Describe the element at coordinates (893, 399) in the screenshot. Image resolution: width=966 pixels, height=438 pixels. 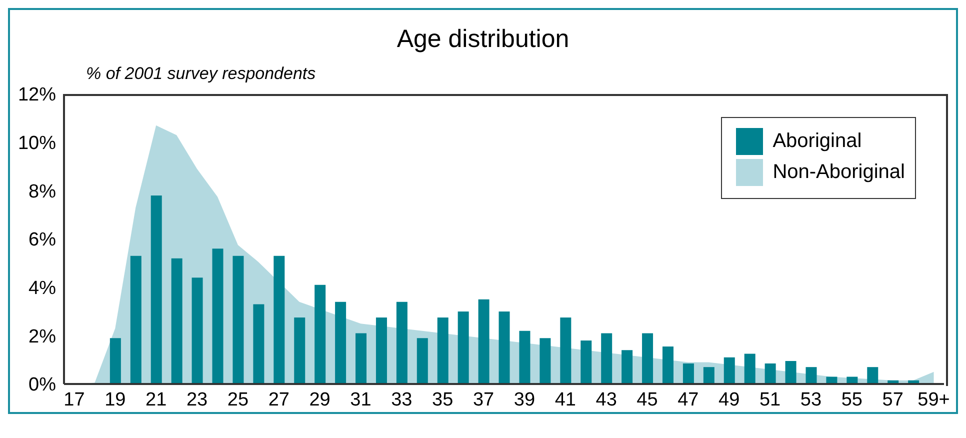
I see `x-tick-label: 57` at that location.